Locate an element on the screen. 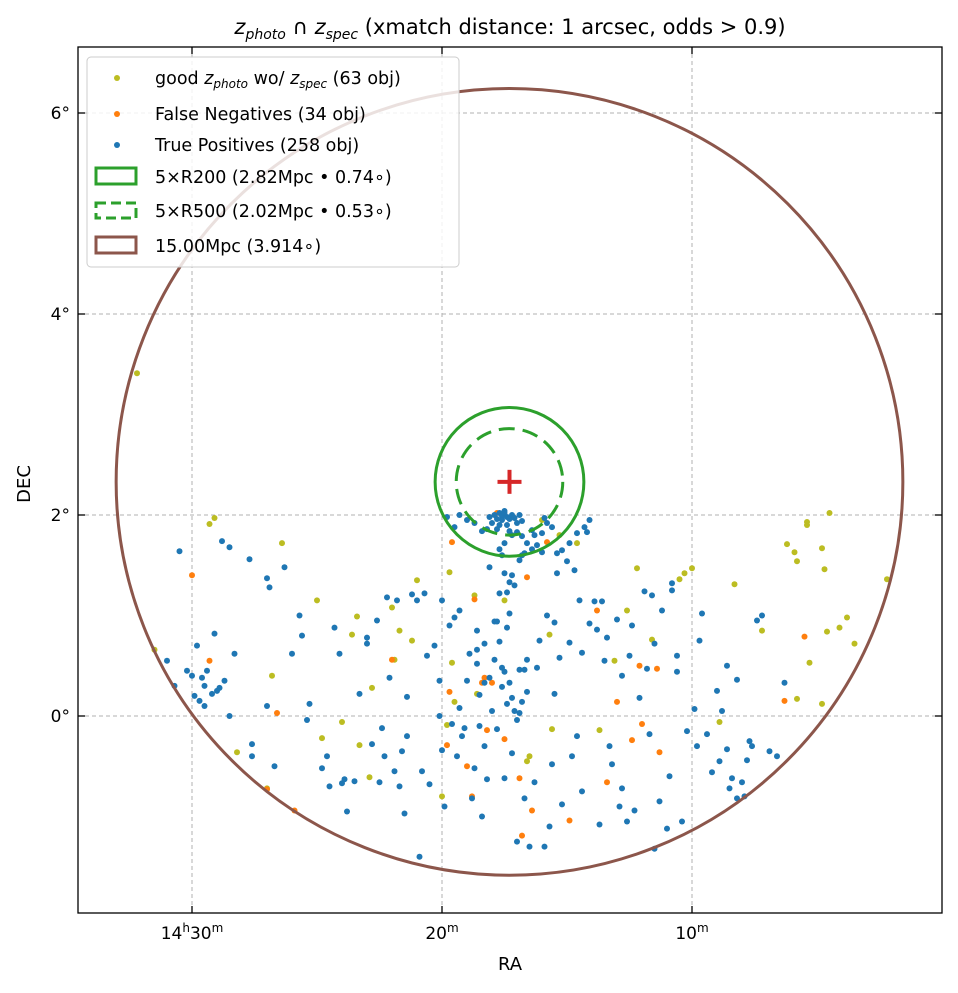 This screenshot has width=958, height=993. legend-label-true-positives: True Positives (258 obj) is located at coordinates (256, 146).